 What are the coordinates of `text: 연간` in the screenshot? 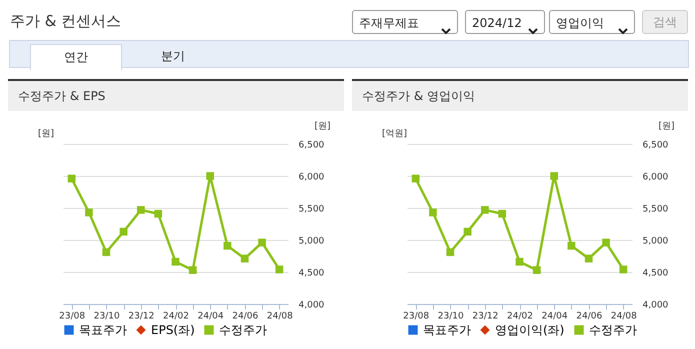 It's located at (76, 57).